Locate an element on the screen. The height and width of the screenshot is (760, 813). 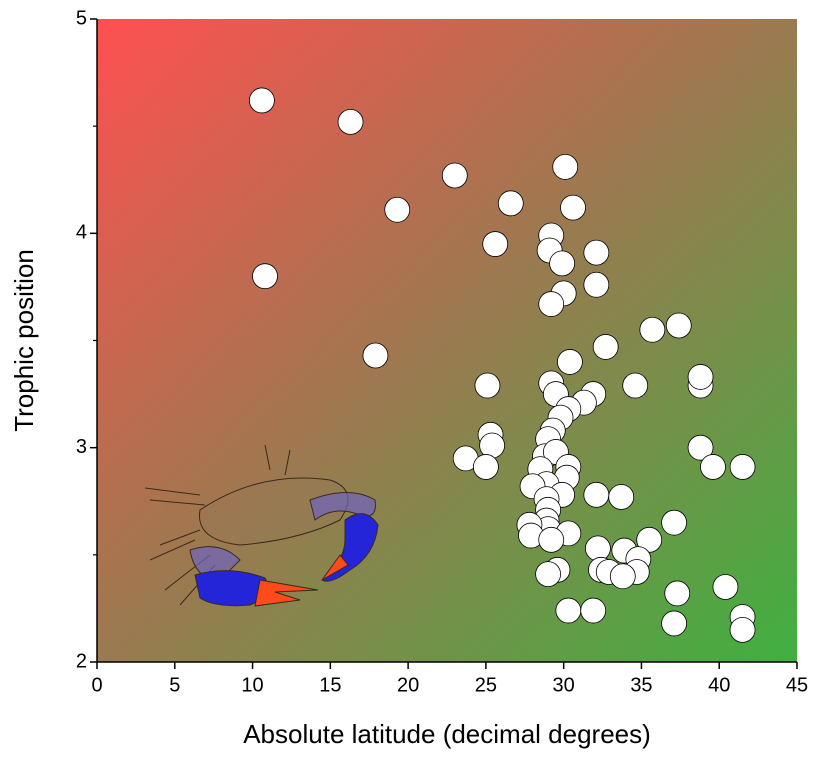
x-tick-label: 20 is located at coordinates (408, 685).